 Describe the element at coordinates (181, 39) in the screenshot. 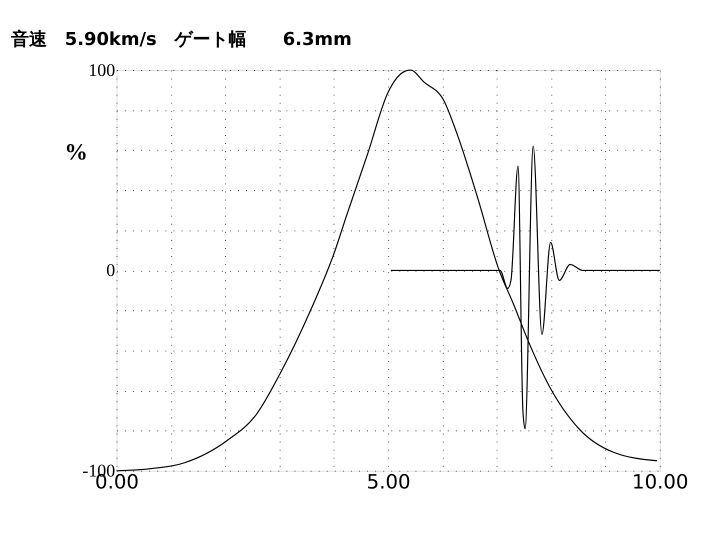

I see `chart-title: 音速 5.90km/s ゲート幅 6.3mm` at that location.